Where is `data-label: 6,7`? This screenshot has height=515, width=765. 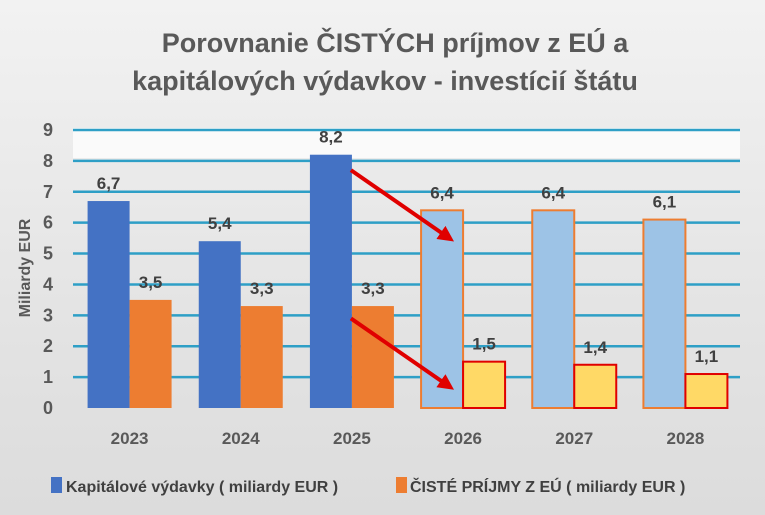
data-label: 6,7 is located at coordinates (109, 183).